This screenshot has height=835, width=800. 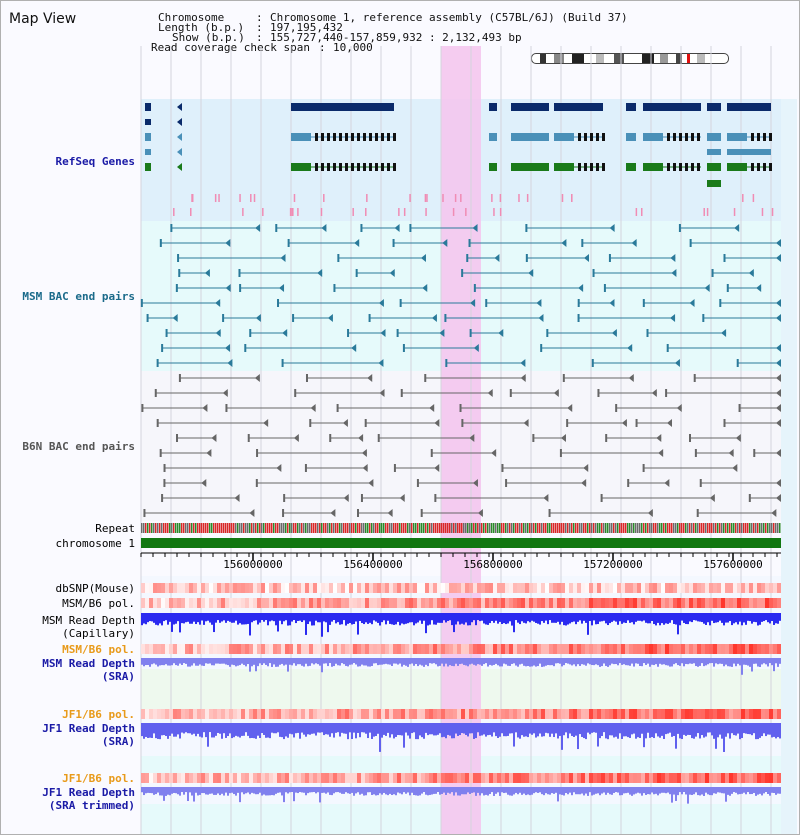 I want to click on track-label-dbsnp: dbSNP(Mouse), so click(x=95, y=588).